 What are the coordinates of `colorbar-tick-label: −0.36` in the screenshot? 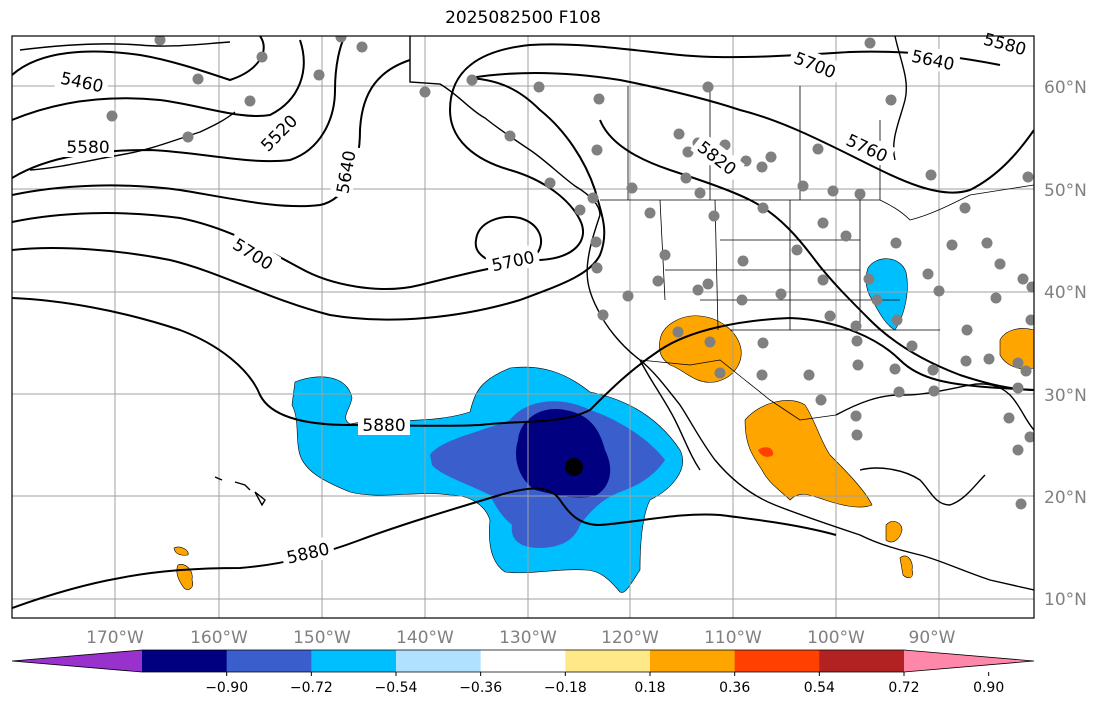 It's located at (480, 688).